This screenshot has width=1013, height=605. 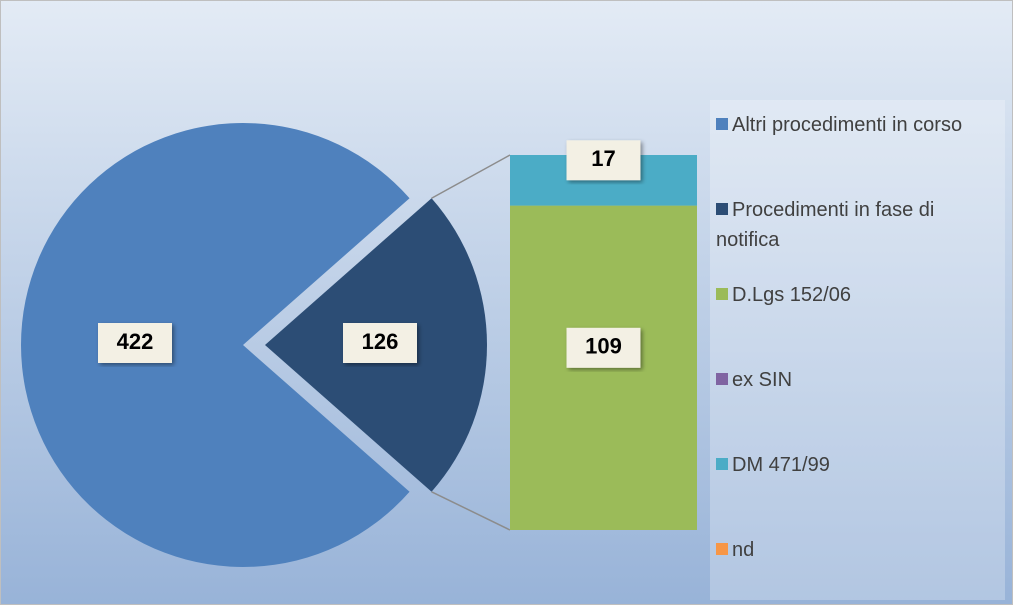 What do you see at coordinates (762, 380) in the screenshot?
I see `legend-label: ex SIN` at bounding box center [762, 380].